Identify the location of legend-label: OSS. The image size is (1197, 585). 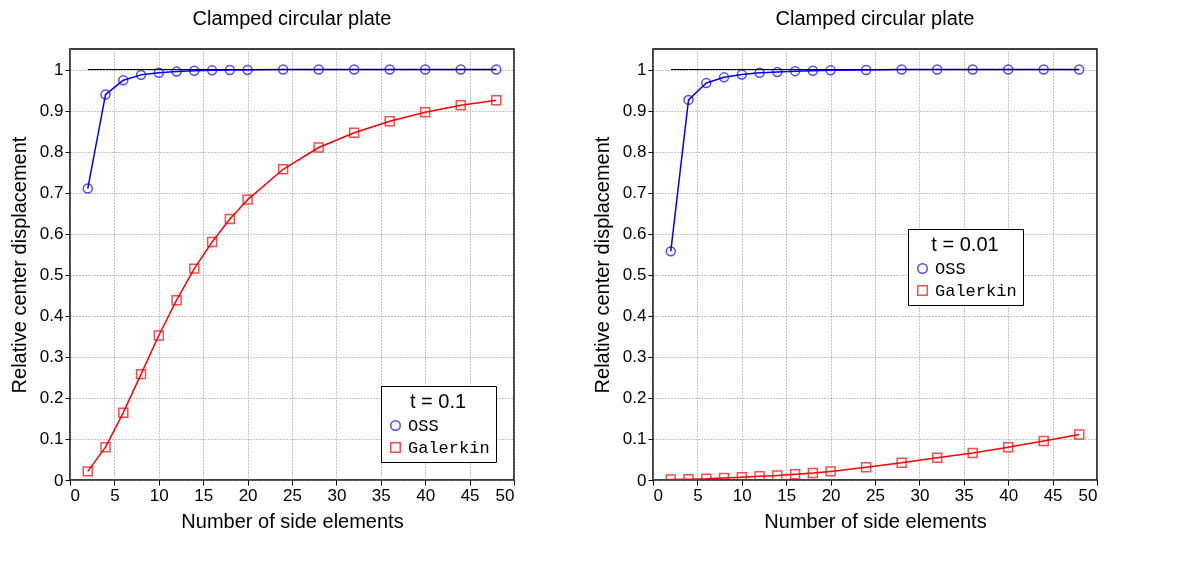
(950, 269).